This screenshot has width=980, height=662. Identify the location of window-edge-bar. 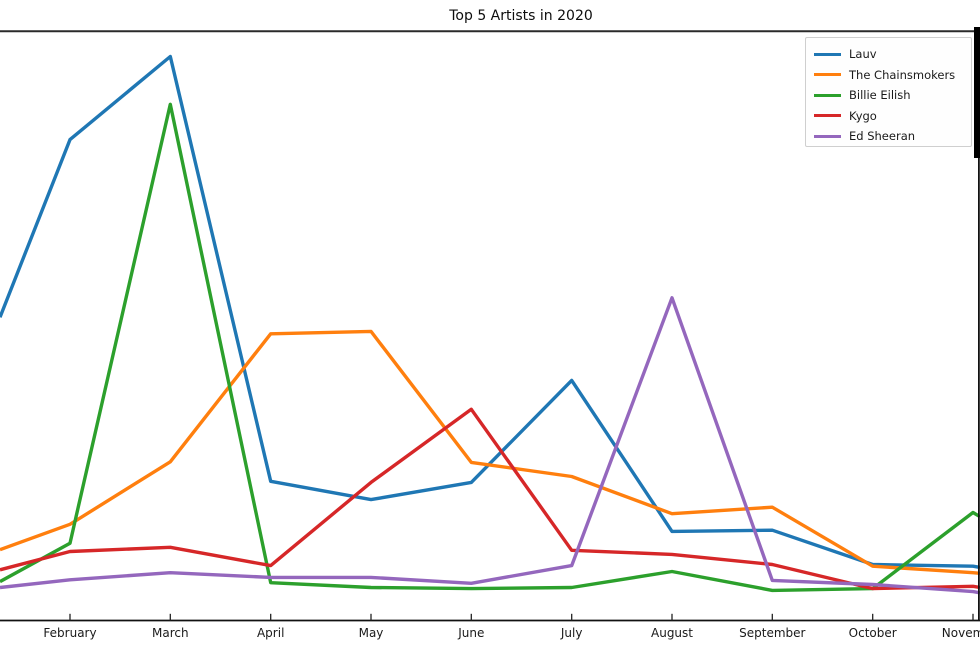
(977, 92).